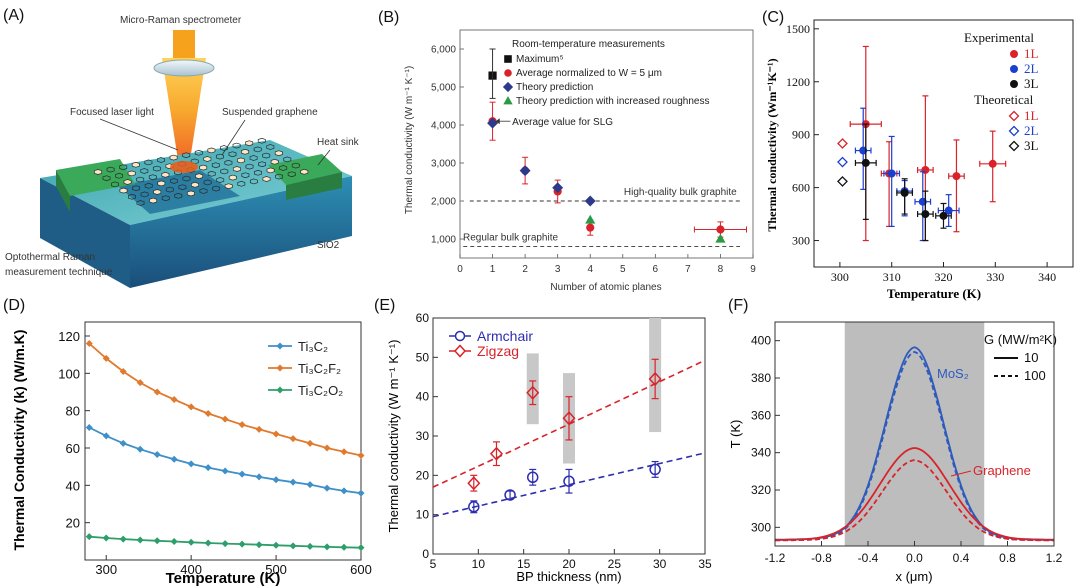 This screenshot has height=588, width=1080. Describe the element at coordinates (773, 17) in the screenshot. I see `panel-c-label: (C)` at that location.